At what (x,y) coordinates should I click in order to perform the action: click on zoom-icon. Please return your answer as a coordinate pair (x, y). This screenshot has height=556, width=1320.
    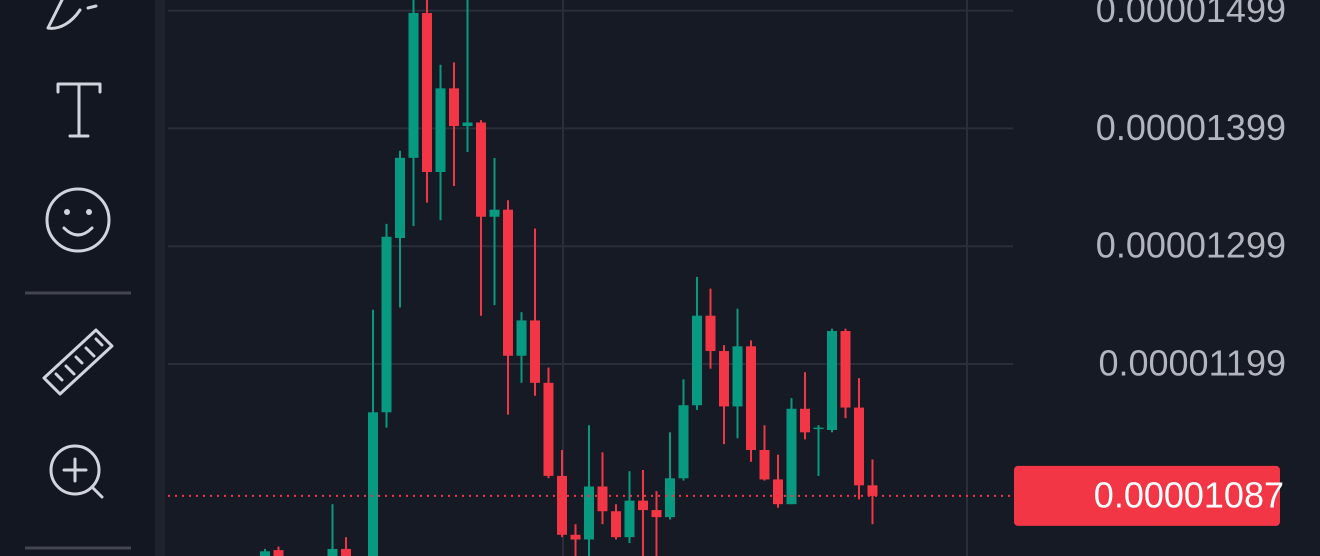
    Looking at the image, I should click on (75, 470).